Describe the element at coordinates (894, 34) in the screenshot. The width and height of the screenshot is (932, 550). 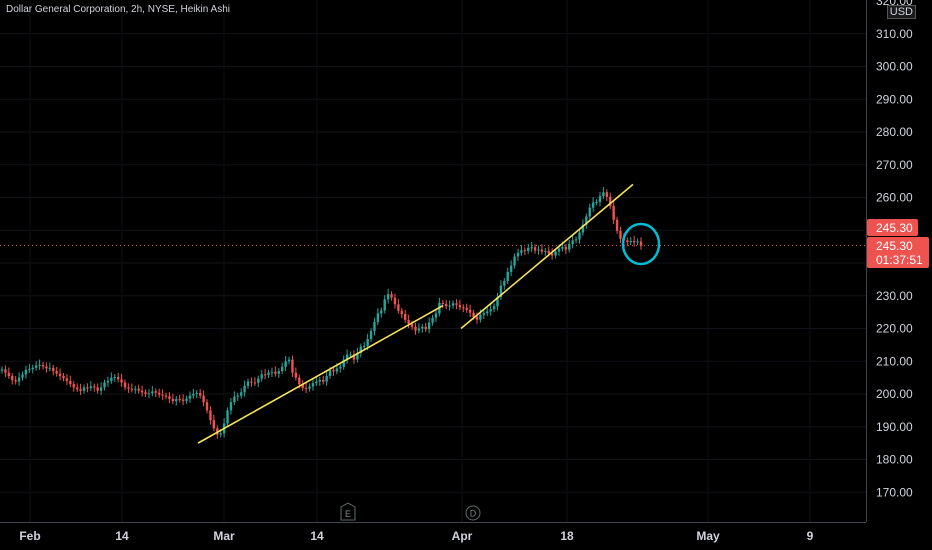
I see `price-tick-label: 310.00` at that location.